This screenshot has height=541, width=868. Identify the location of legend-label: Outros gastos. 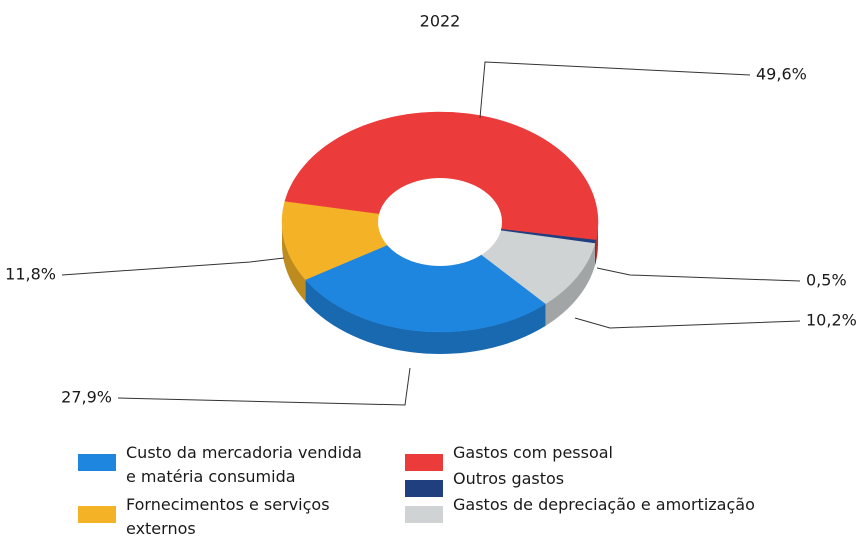
(509, 478).